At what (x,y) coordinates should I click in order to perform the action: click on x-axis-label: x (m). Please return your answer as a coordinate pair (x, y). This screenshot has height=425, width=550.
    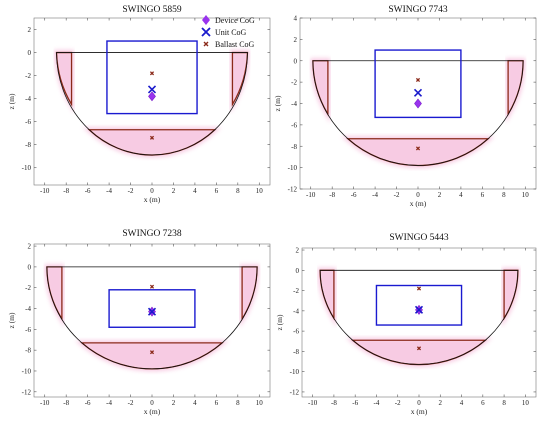
    Looking at the image, I should click on (152, 411).